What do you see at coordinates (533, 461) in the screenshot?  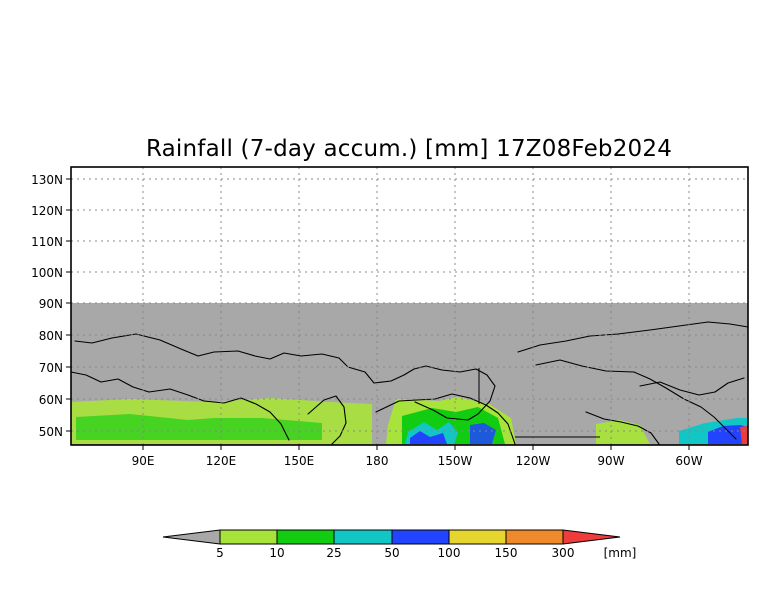 I see `lon-label-120w: 120W` at bounding box center [533, 461].